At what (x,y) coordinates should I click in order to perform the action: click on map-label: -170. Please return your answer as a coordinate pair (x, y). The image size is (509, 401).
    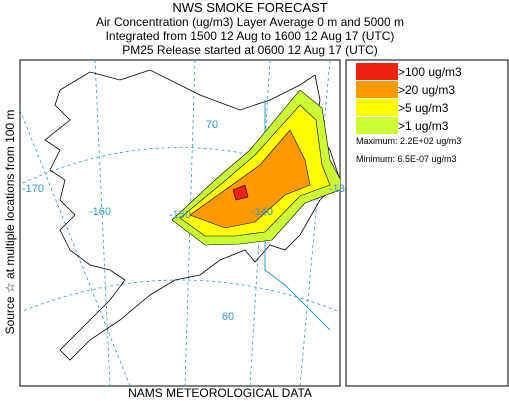
    Looking at the image, I should click on (33, 189).